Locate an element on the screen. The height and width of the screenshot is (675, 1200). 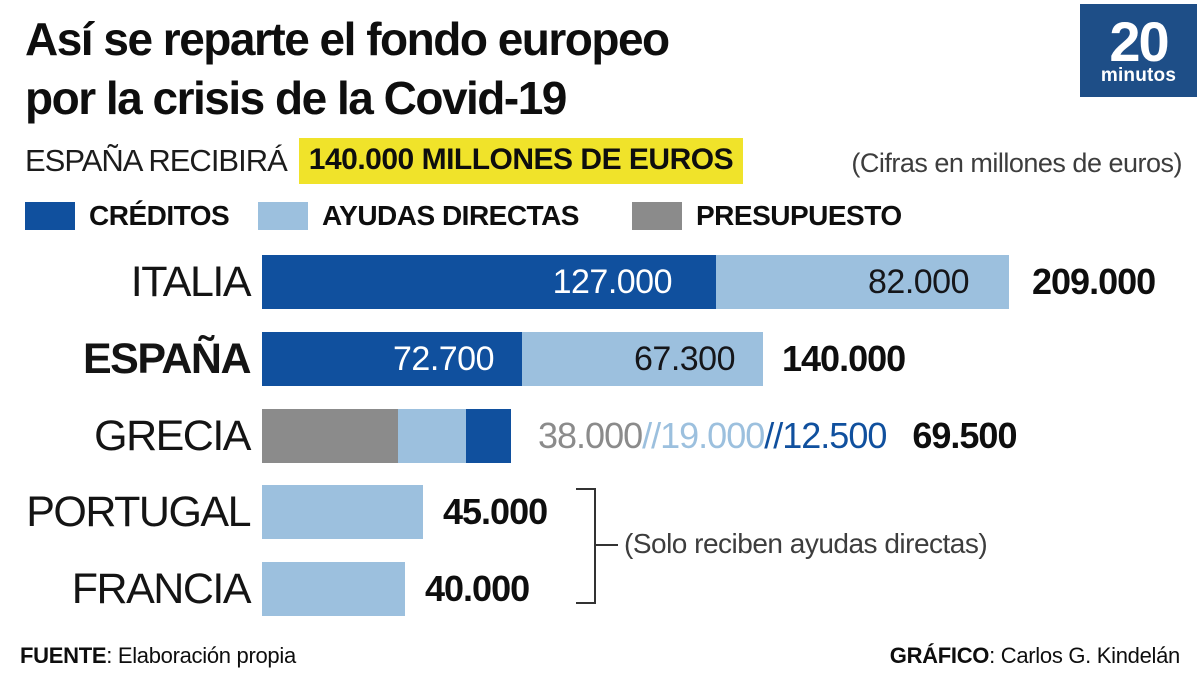
portugal-ayudas-bar is located at coordinates (342, 512).